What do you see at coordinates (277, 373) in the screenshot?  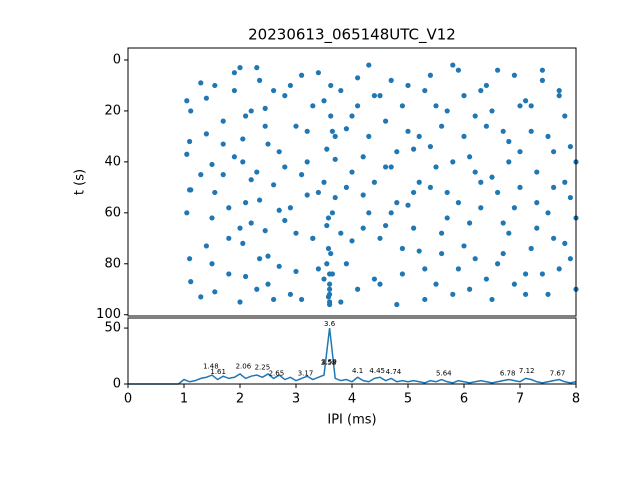 I see `peak-label: 2.65` at bounding box center [277, 373].